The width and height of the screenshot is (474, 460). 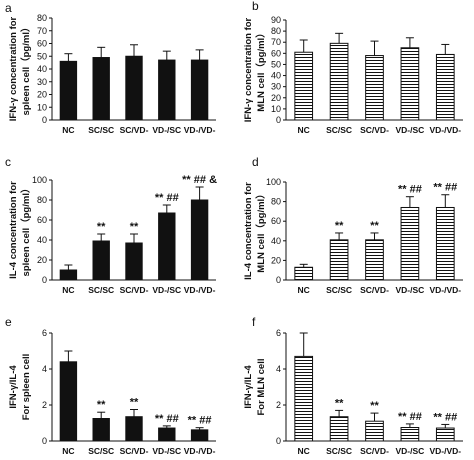 What do you see at coordinates (255, 162) in the screenshot?
I see `panel-letter: d` at bounding box center [255, 162].